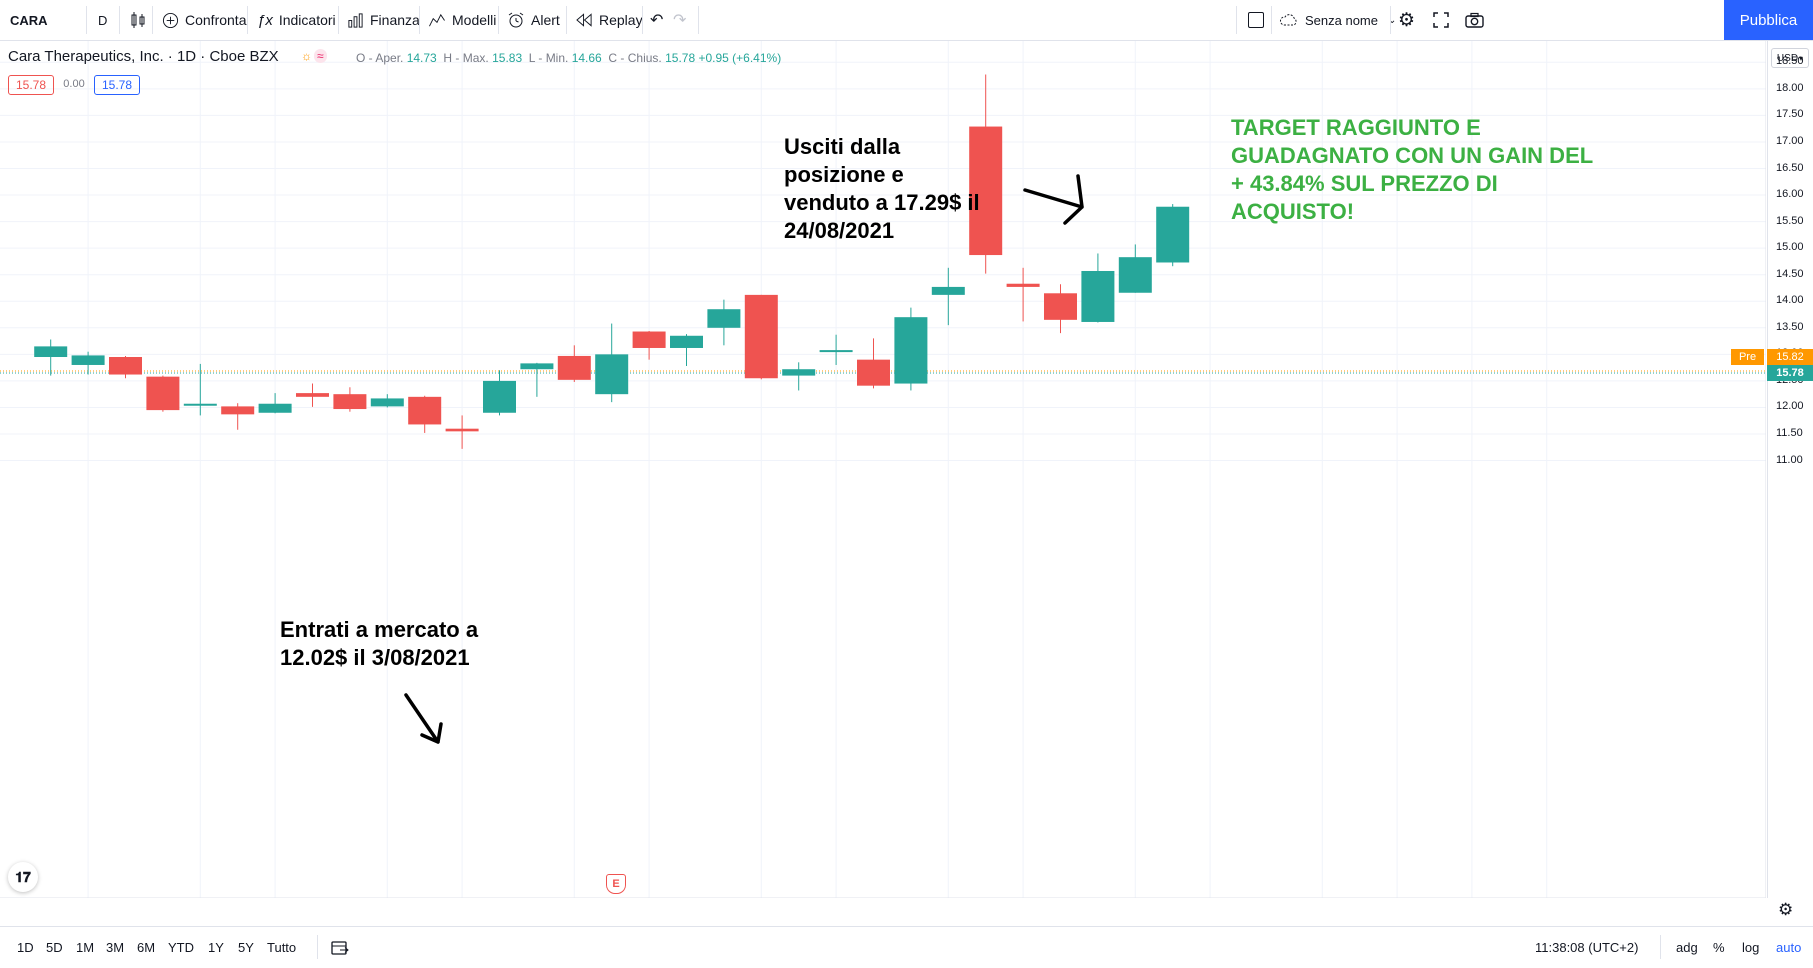 This screenshot has height=968, width=1813. I want to click on range-button-1m: 1M, so click(85, 947).